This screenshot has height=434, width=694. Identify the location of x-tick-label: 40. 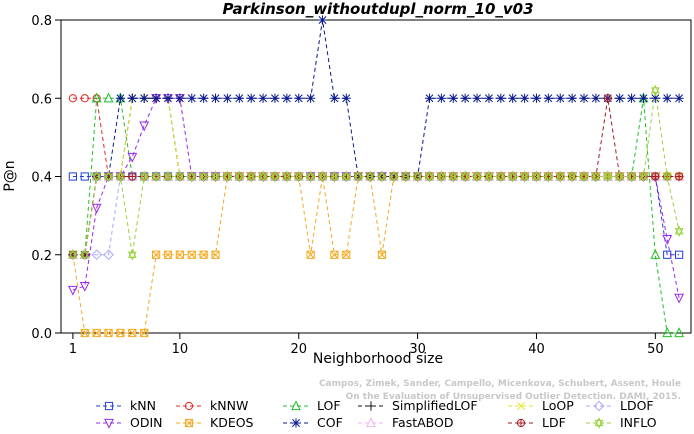
(536, 349).